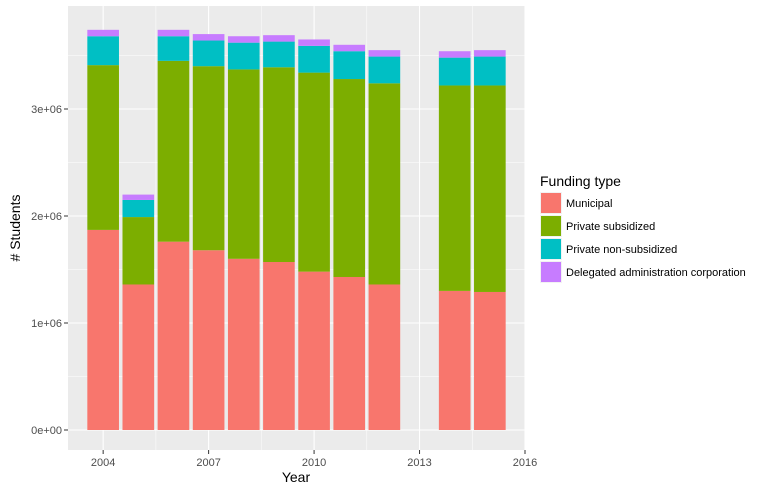 The image size is (782, 492). I want to click on legend-label: Municipal, so click(589, 204).